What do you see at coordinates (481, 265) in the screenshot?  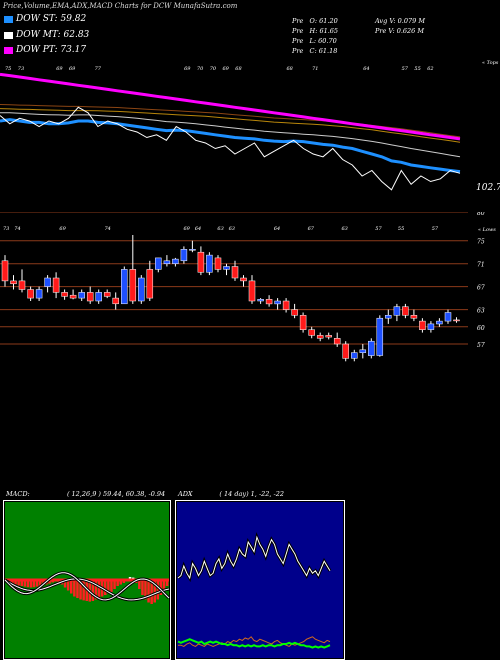 I see `y-tick-label: 71` at bounding box center [481, 265].